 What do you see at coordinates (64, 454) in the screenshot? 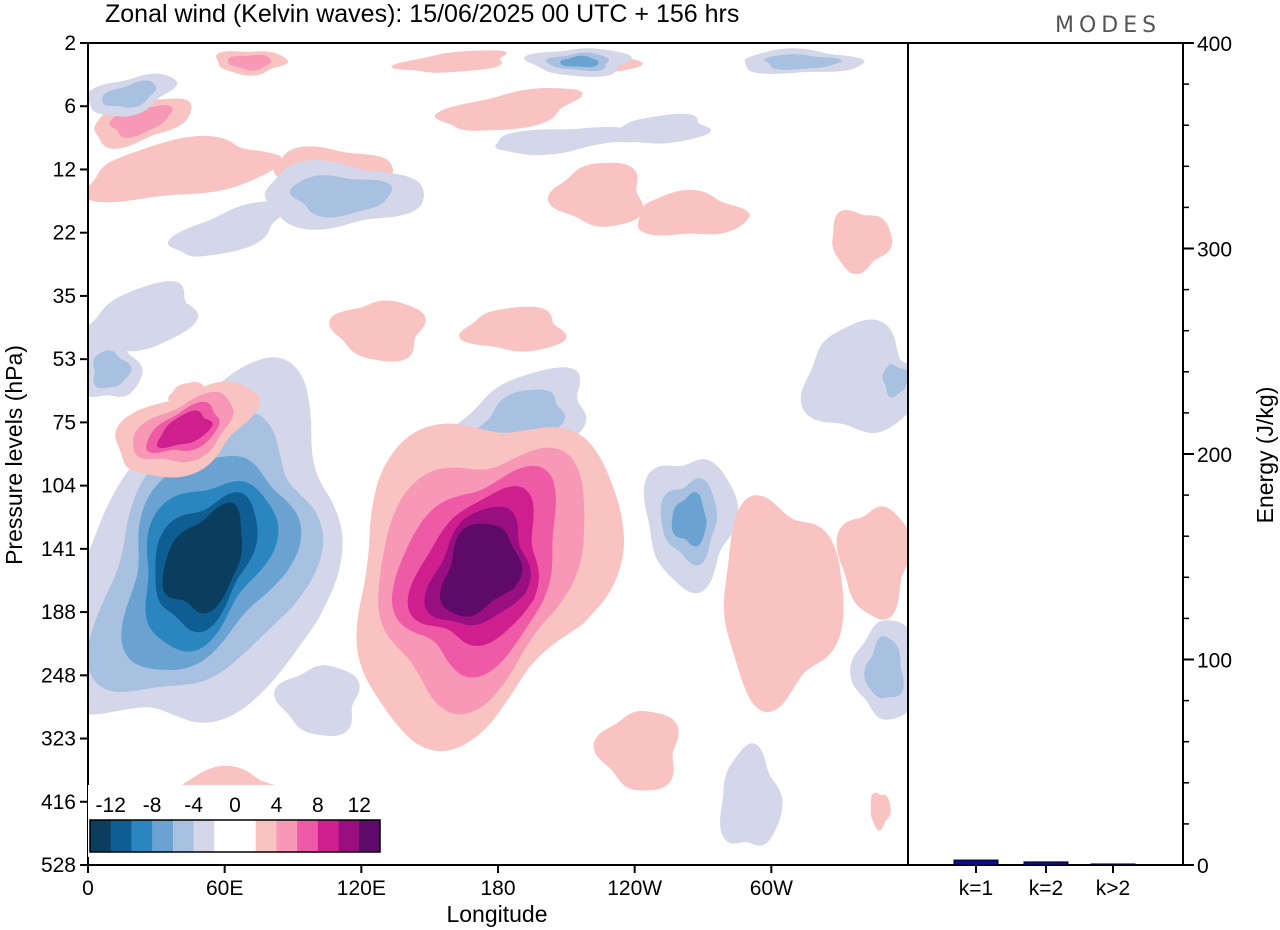
I see `pressure-axis: 2 6 12 22 35 53 75 104 141 188 248 323 416 528` at bounding box center [64, 454].